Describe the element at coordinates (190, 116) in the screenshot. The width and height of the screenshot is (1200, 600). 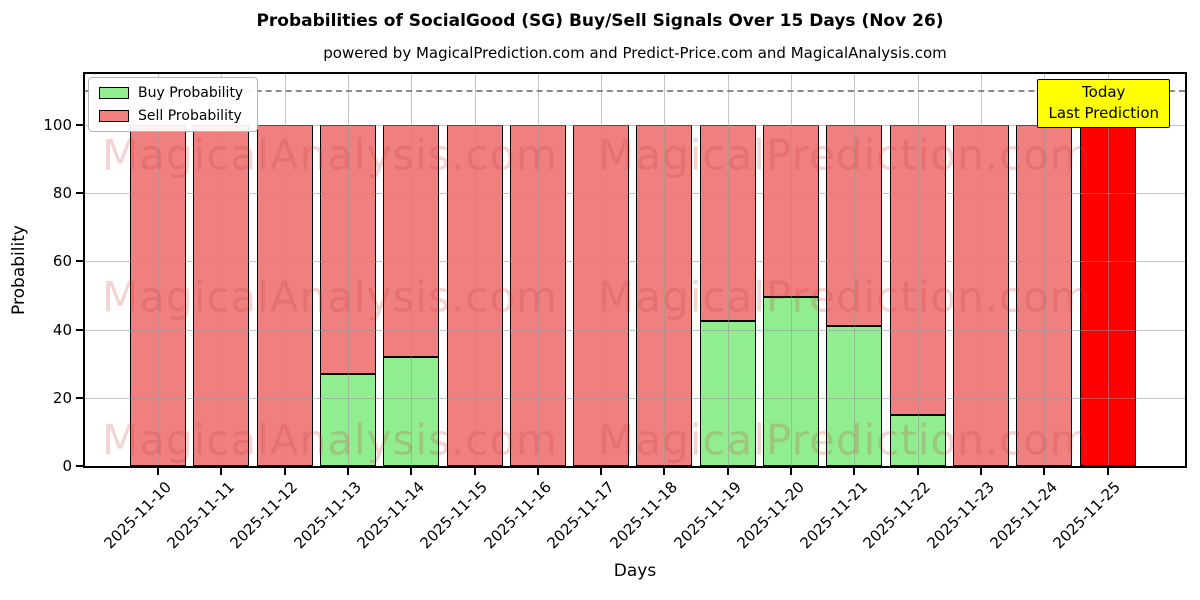
I see `legend-label-sell: Sell Probability` at that location.